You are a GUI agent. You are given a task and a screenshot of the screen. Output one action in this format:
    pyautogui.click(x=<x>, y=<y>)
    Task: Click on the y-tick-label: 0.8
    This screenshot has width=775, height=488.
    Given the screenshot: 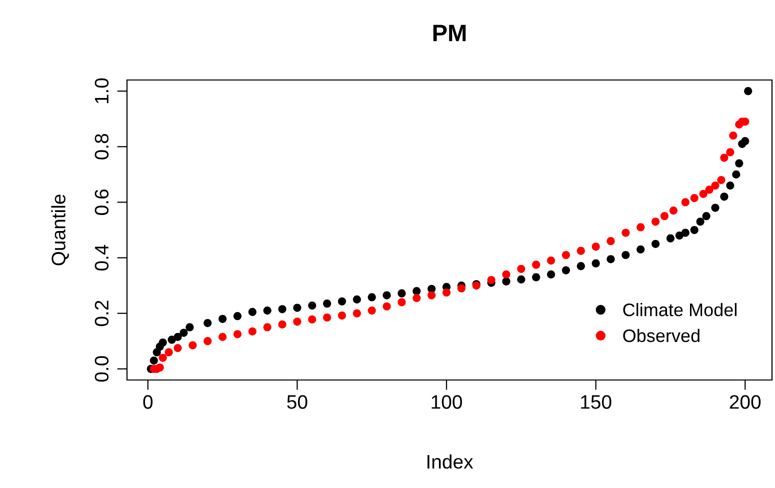 What is the action you would take?
    pyautogui.click(x=101, y=147)
    